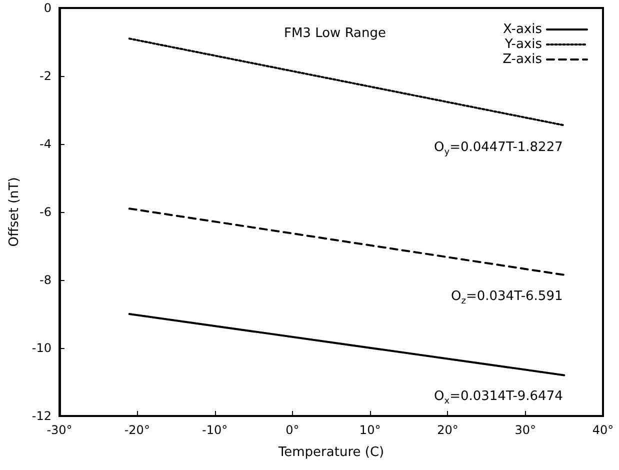  What do you see at coordinates (447, 430) in the screenshot?
I see `x-tick-label: 20°` at bounding box center [447, 430].